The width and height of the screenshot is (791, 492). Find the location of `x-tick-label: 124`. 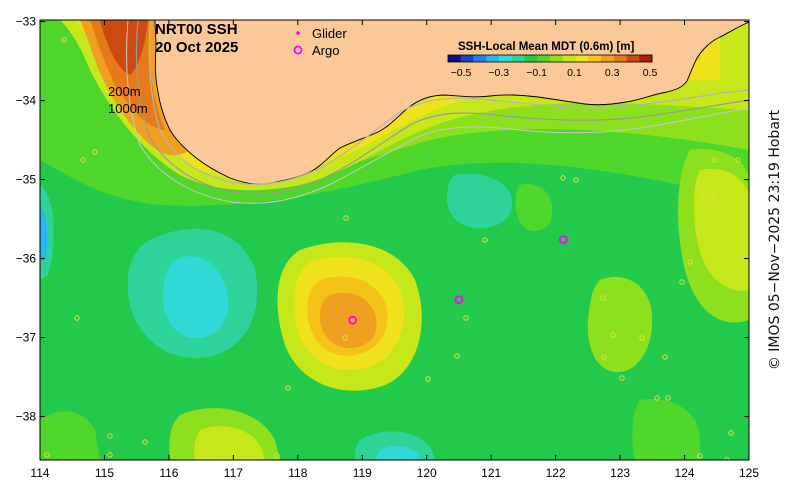

x-tick-label: 124 is located at coordinates (685, 473).